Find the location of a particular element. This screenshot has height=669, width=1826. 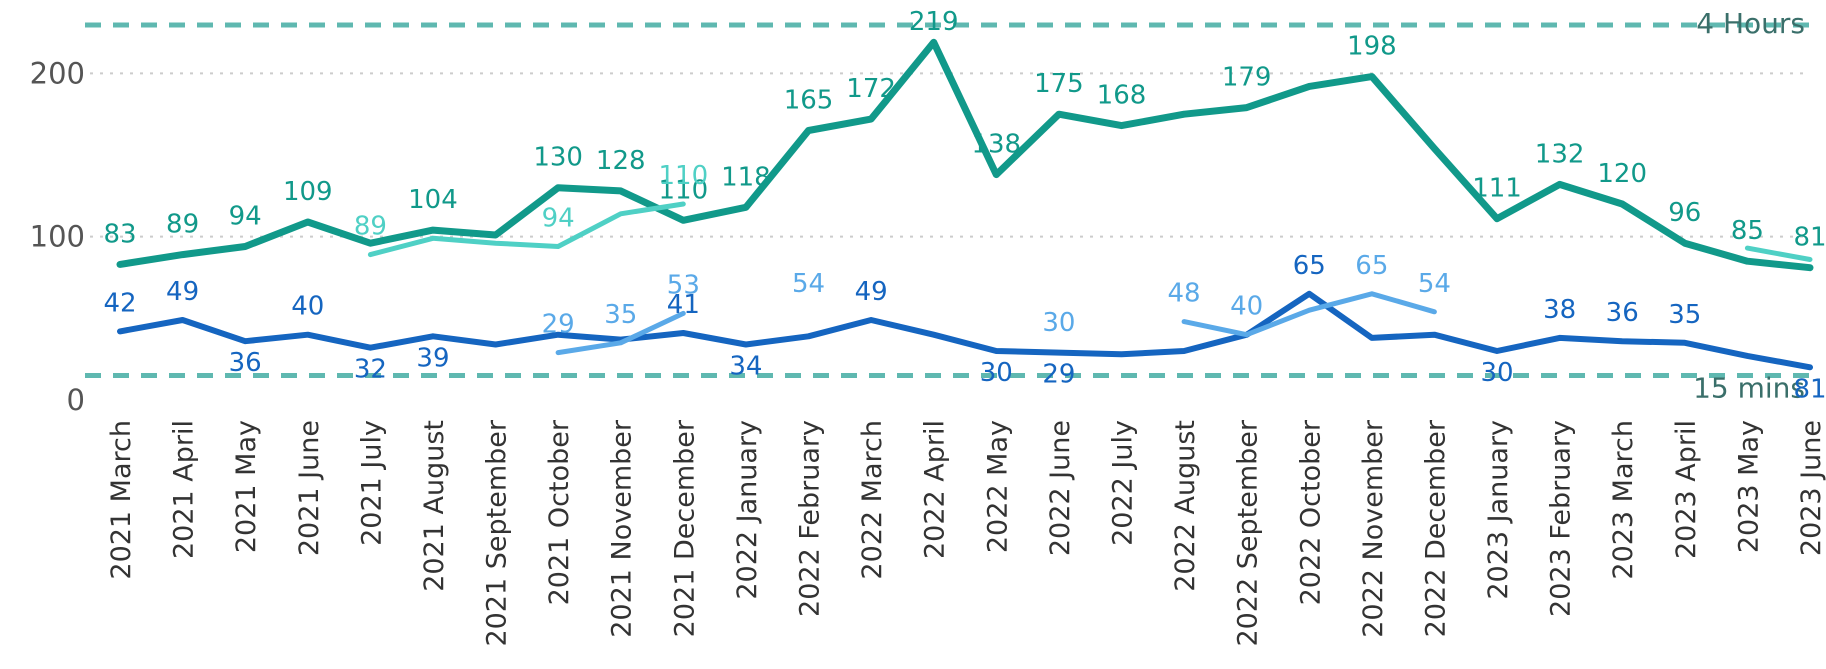

x-tick-label: 2022 April is located at coordinates (935, 489).